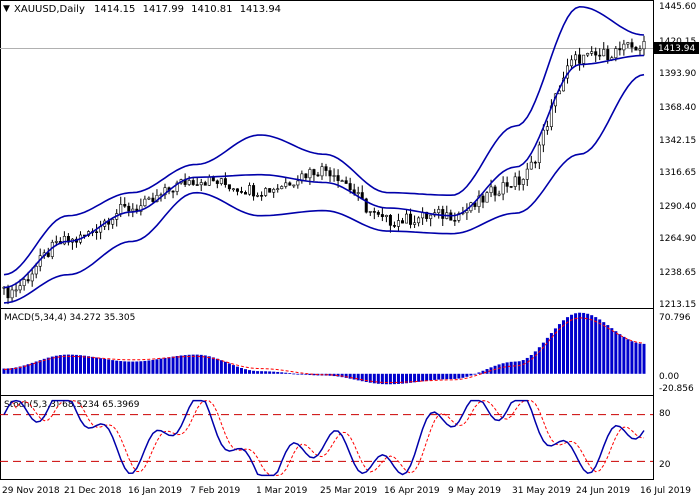  Describe the element at coordinates (215, 491) in the screenshot. I see `time-axis-label: 7 Feb 2019` at that location.